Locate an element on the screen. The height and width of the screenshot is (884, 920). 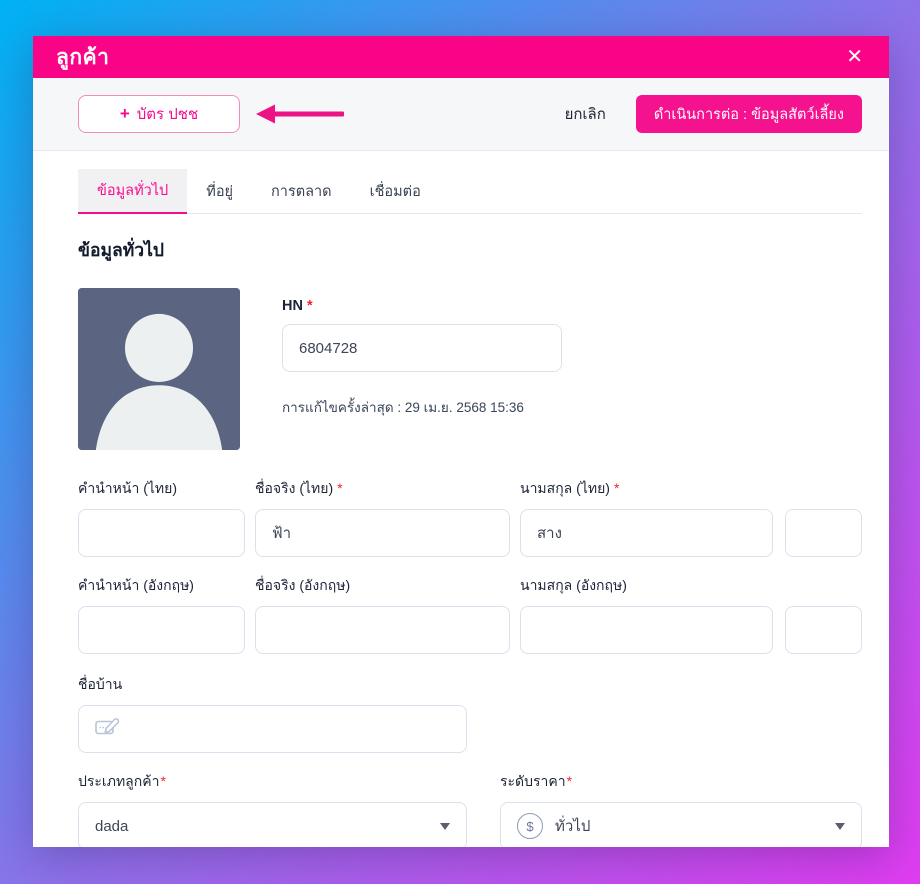
add-id-card-label: บัตร ปชช is located at coordinates (167, 114).